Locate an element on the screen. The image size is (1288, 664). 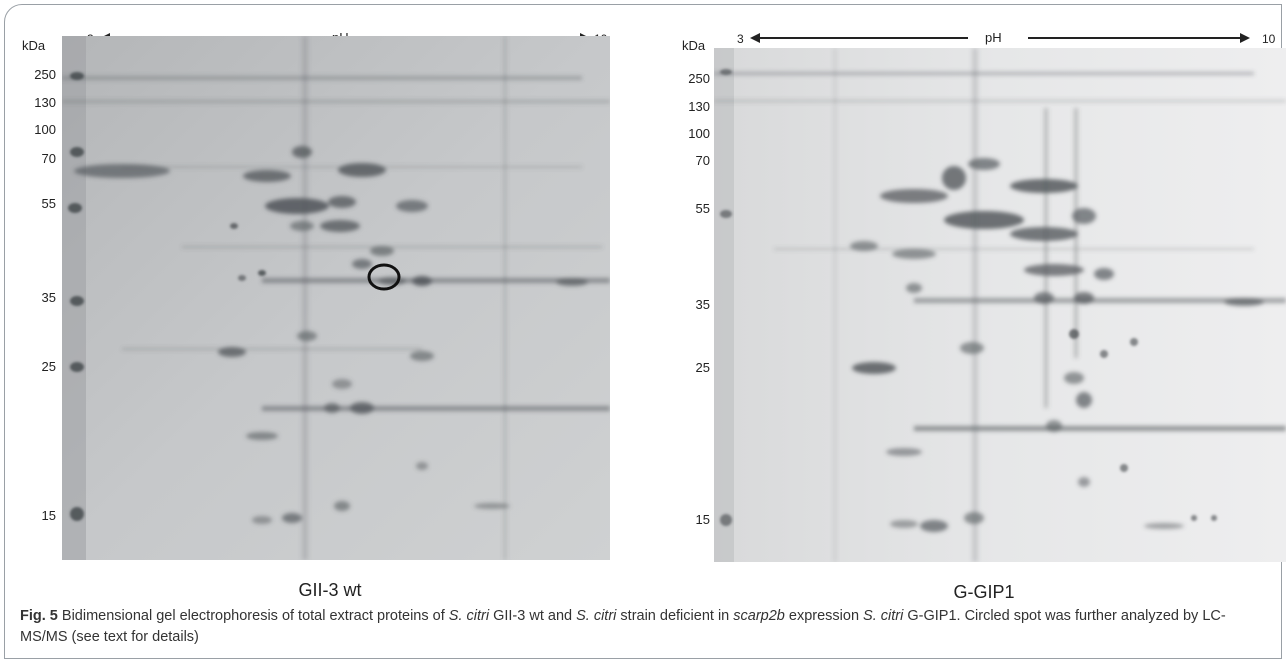
caption-text: GII-3 wt and is located at coordinates (533, 616).